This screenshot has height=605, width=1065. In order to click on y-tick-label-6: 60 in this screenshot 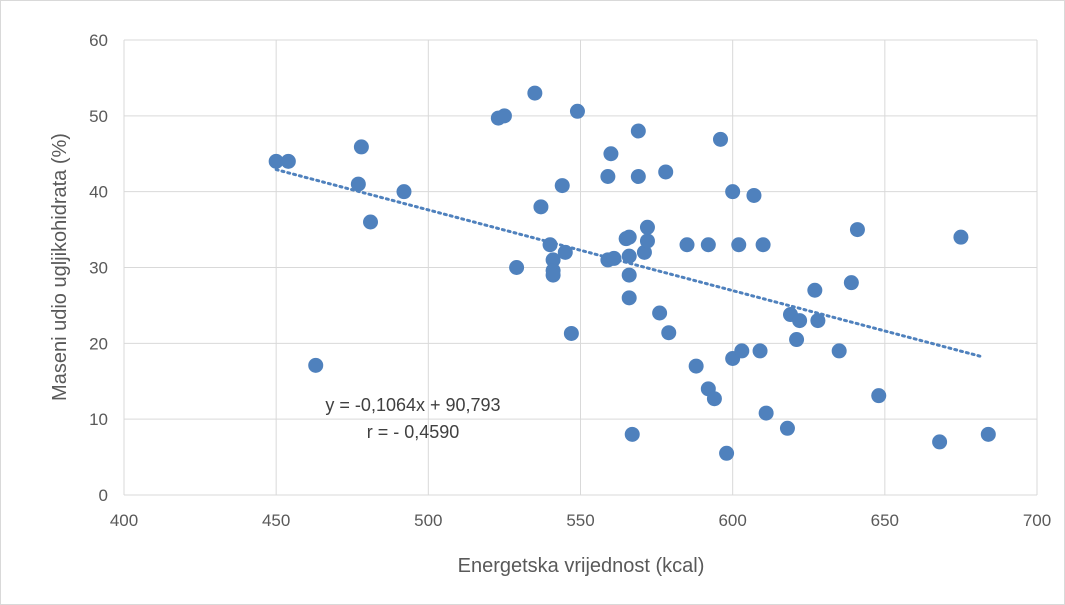, I will do `click(98, 40)`.